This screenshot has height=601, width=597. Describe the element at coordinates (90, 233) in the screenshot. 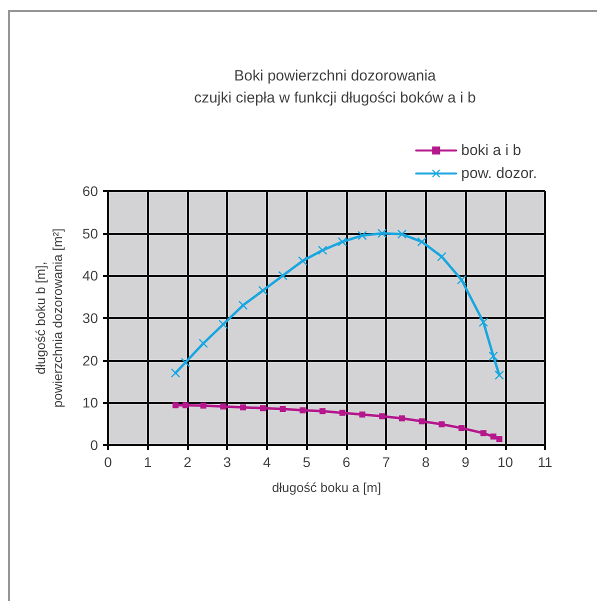

I see `y-tick-label: 50` at that location.